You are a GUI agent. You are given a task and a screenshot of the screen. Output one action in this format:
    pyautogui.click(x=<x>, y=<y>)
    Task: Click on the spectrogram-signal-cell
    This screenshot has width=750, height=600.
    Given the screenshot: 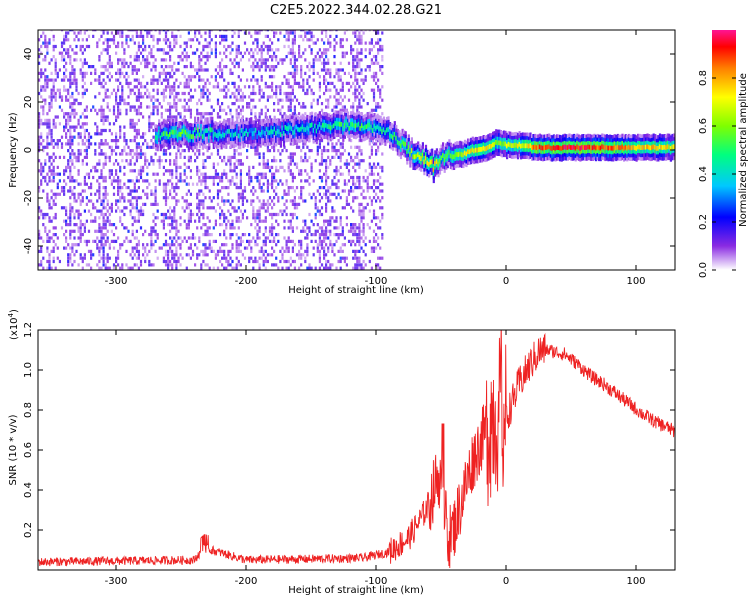 What is the action you would take?
    pyautogui.click(x=188, y=136)
    